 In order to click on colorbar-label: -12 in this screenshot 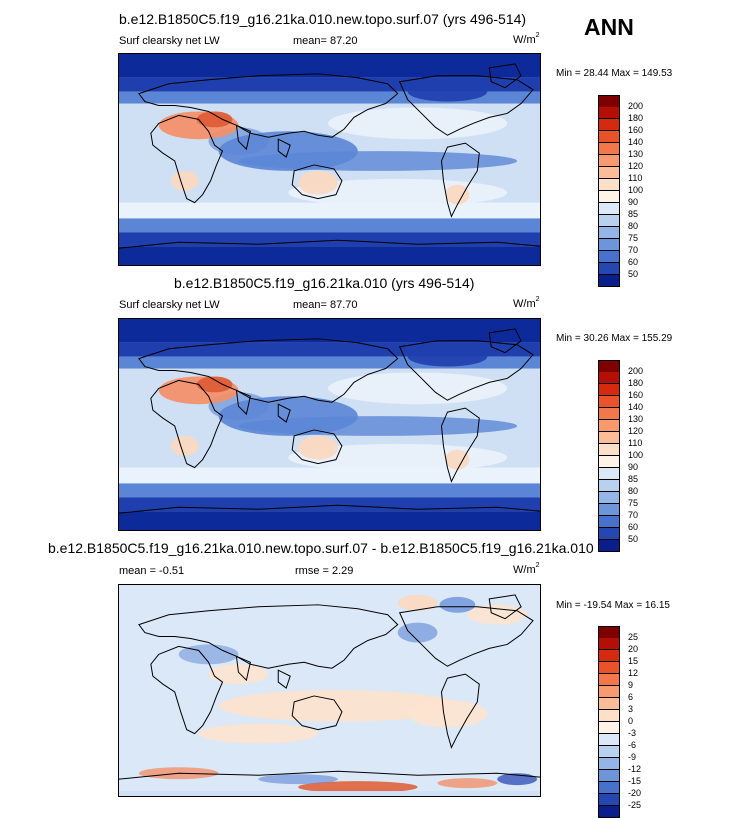, I will do `click(635, 769)`.